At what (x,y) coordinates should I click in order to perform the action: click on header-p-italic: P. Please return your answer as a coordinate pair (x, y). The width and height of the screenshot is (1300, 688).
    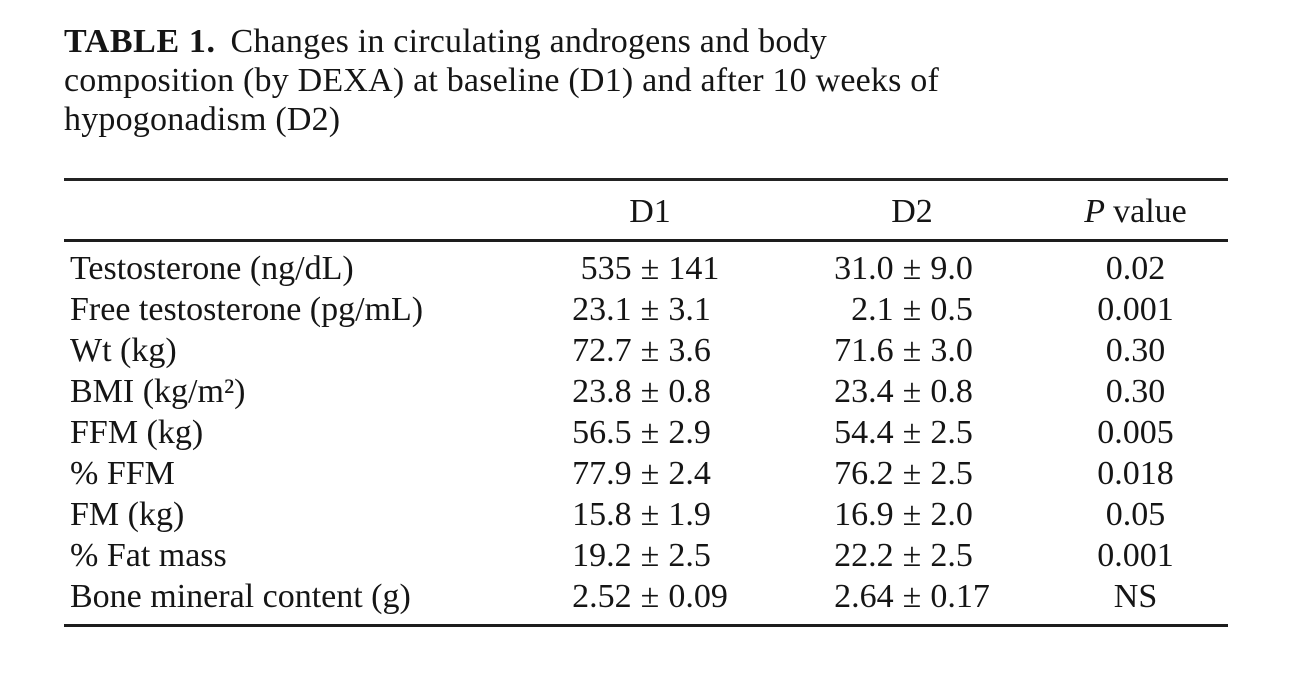
    Looking at the image, I should click on (1094, 211).